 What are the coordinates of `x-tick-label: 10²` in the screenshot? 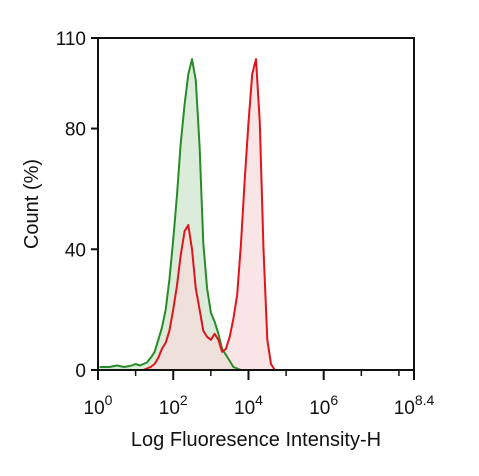 It's located at (173, 405).